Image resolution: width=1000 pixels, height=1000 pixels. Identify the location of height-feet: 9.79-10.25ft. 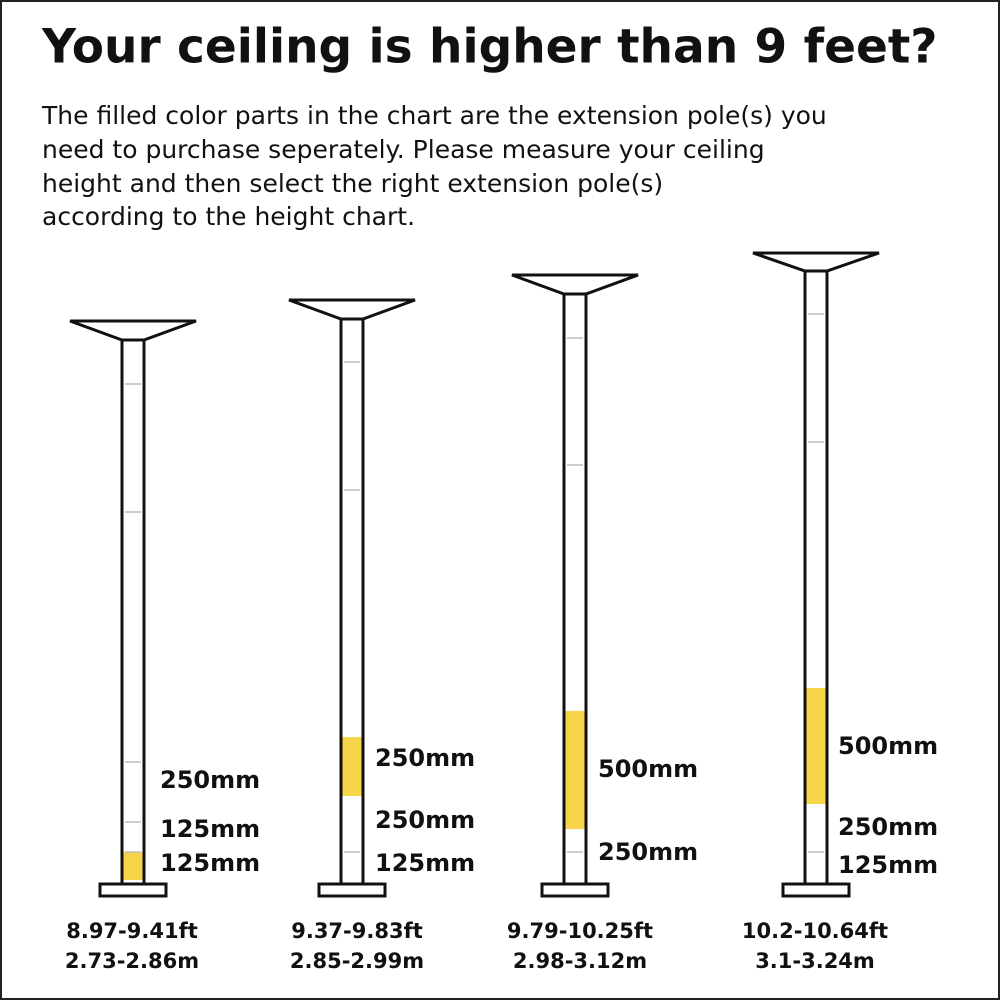
(580, 931).